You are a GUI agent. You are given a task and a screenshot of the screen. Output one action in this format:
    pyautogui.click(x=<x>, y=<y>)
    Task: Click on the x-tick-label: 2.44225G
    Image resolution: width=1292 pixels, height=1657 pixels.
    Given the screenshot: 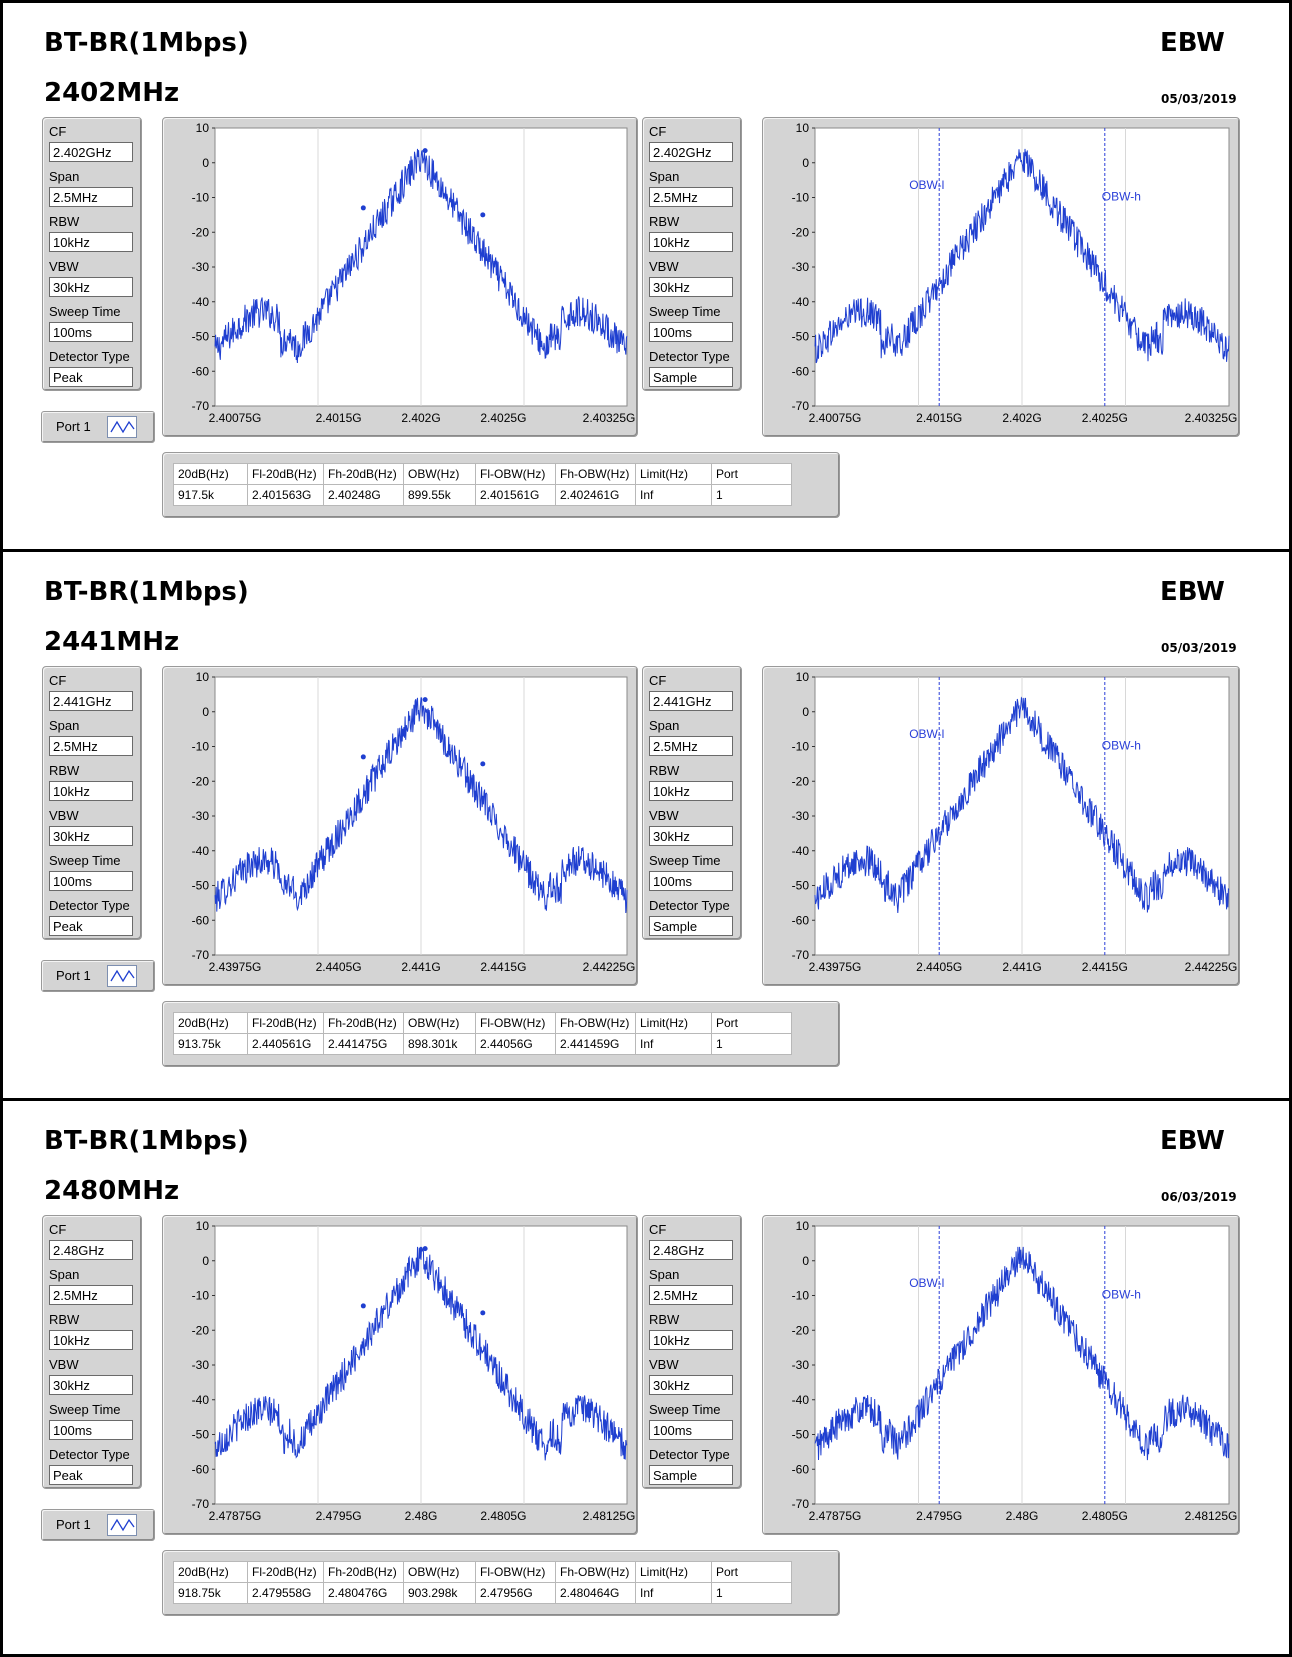 What is the action you would take?
    pyautogui.click(x=1211, y=967)
    